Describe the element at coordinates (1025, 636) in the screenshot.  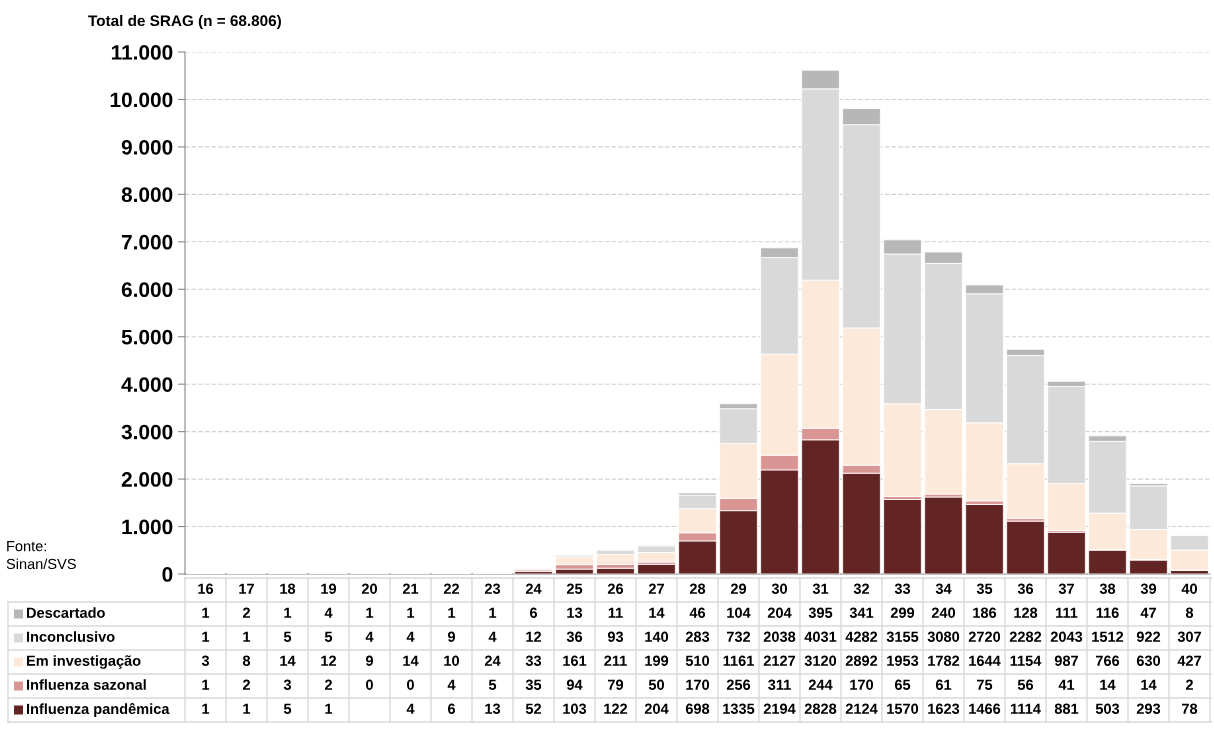
I see `data-label: 2282` at that location.